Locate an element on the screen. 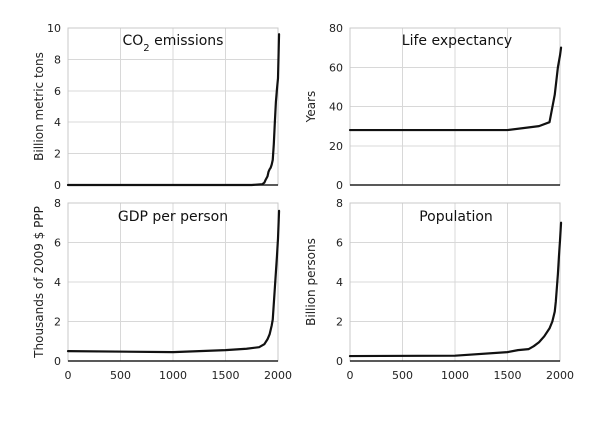  y-axis-label: Billion persons is located at coordinates (311, 282).